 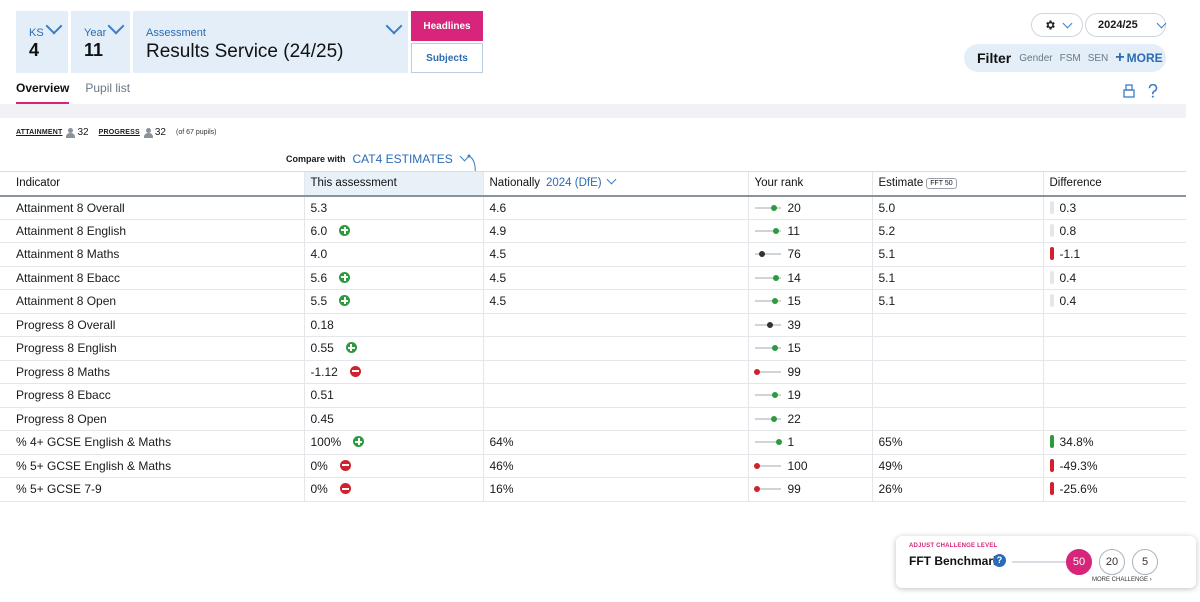 What do you see at coordinates (501, 489) in the screenshot?
I see `national-value: 16%` at bounding box center [501, 489].